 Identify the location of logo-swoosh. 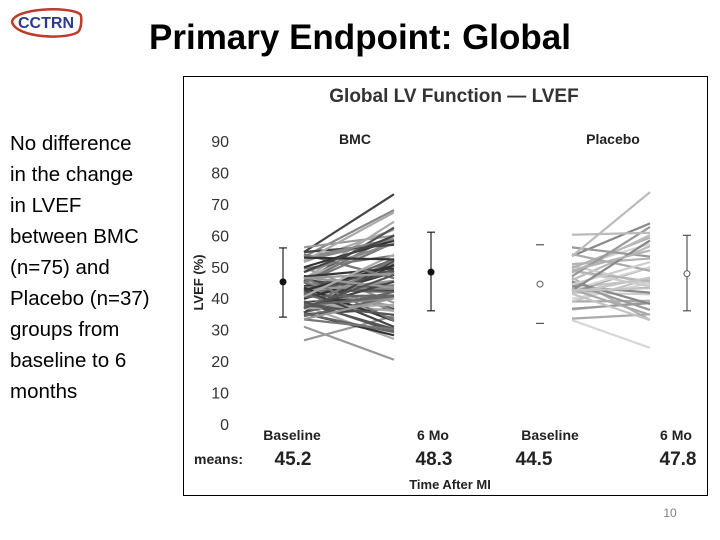
(46, 23).